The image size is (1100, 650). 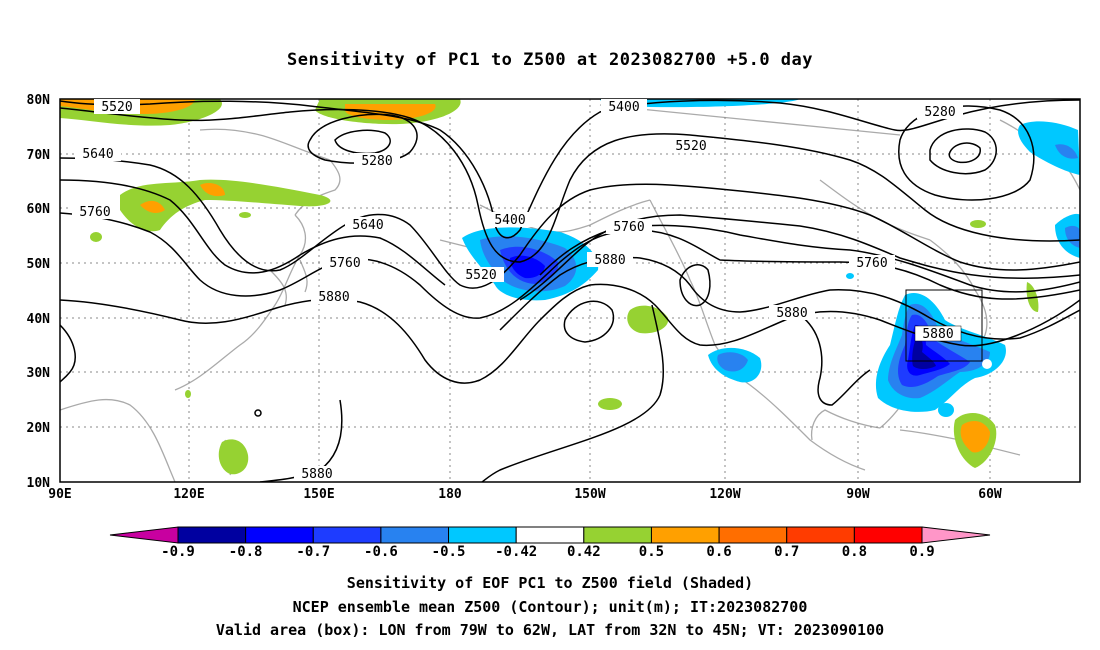 What do you see at coordinates (39, 209) in the screenshot?
I see `lat-label: 60N` at bounding box center [39, 209].